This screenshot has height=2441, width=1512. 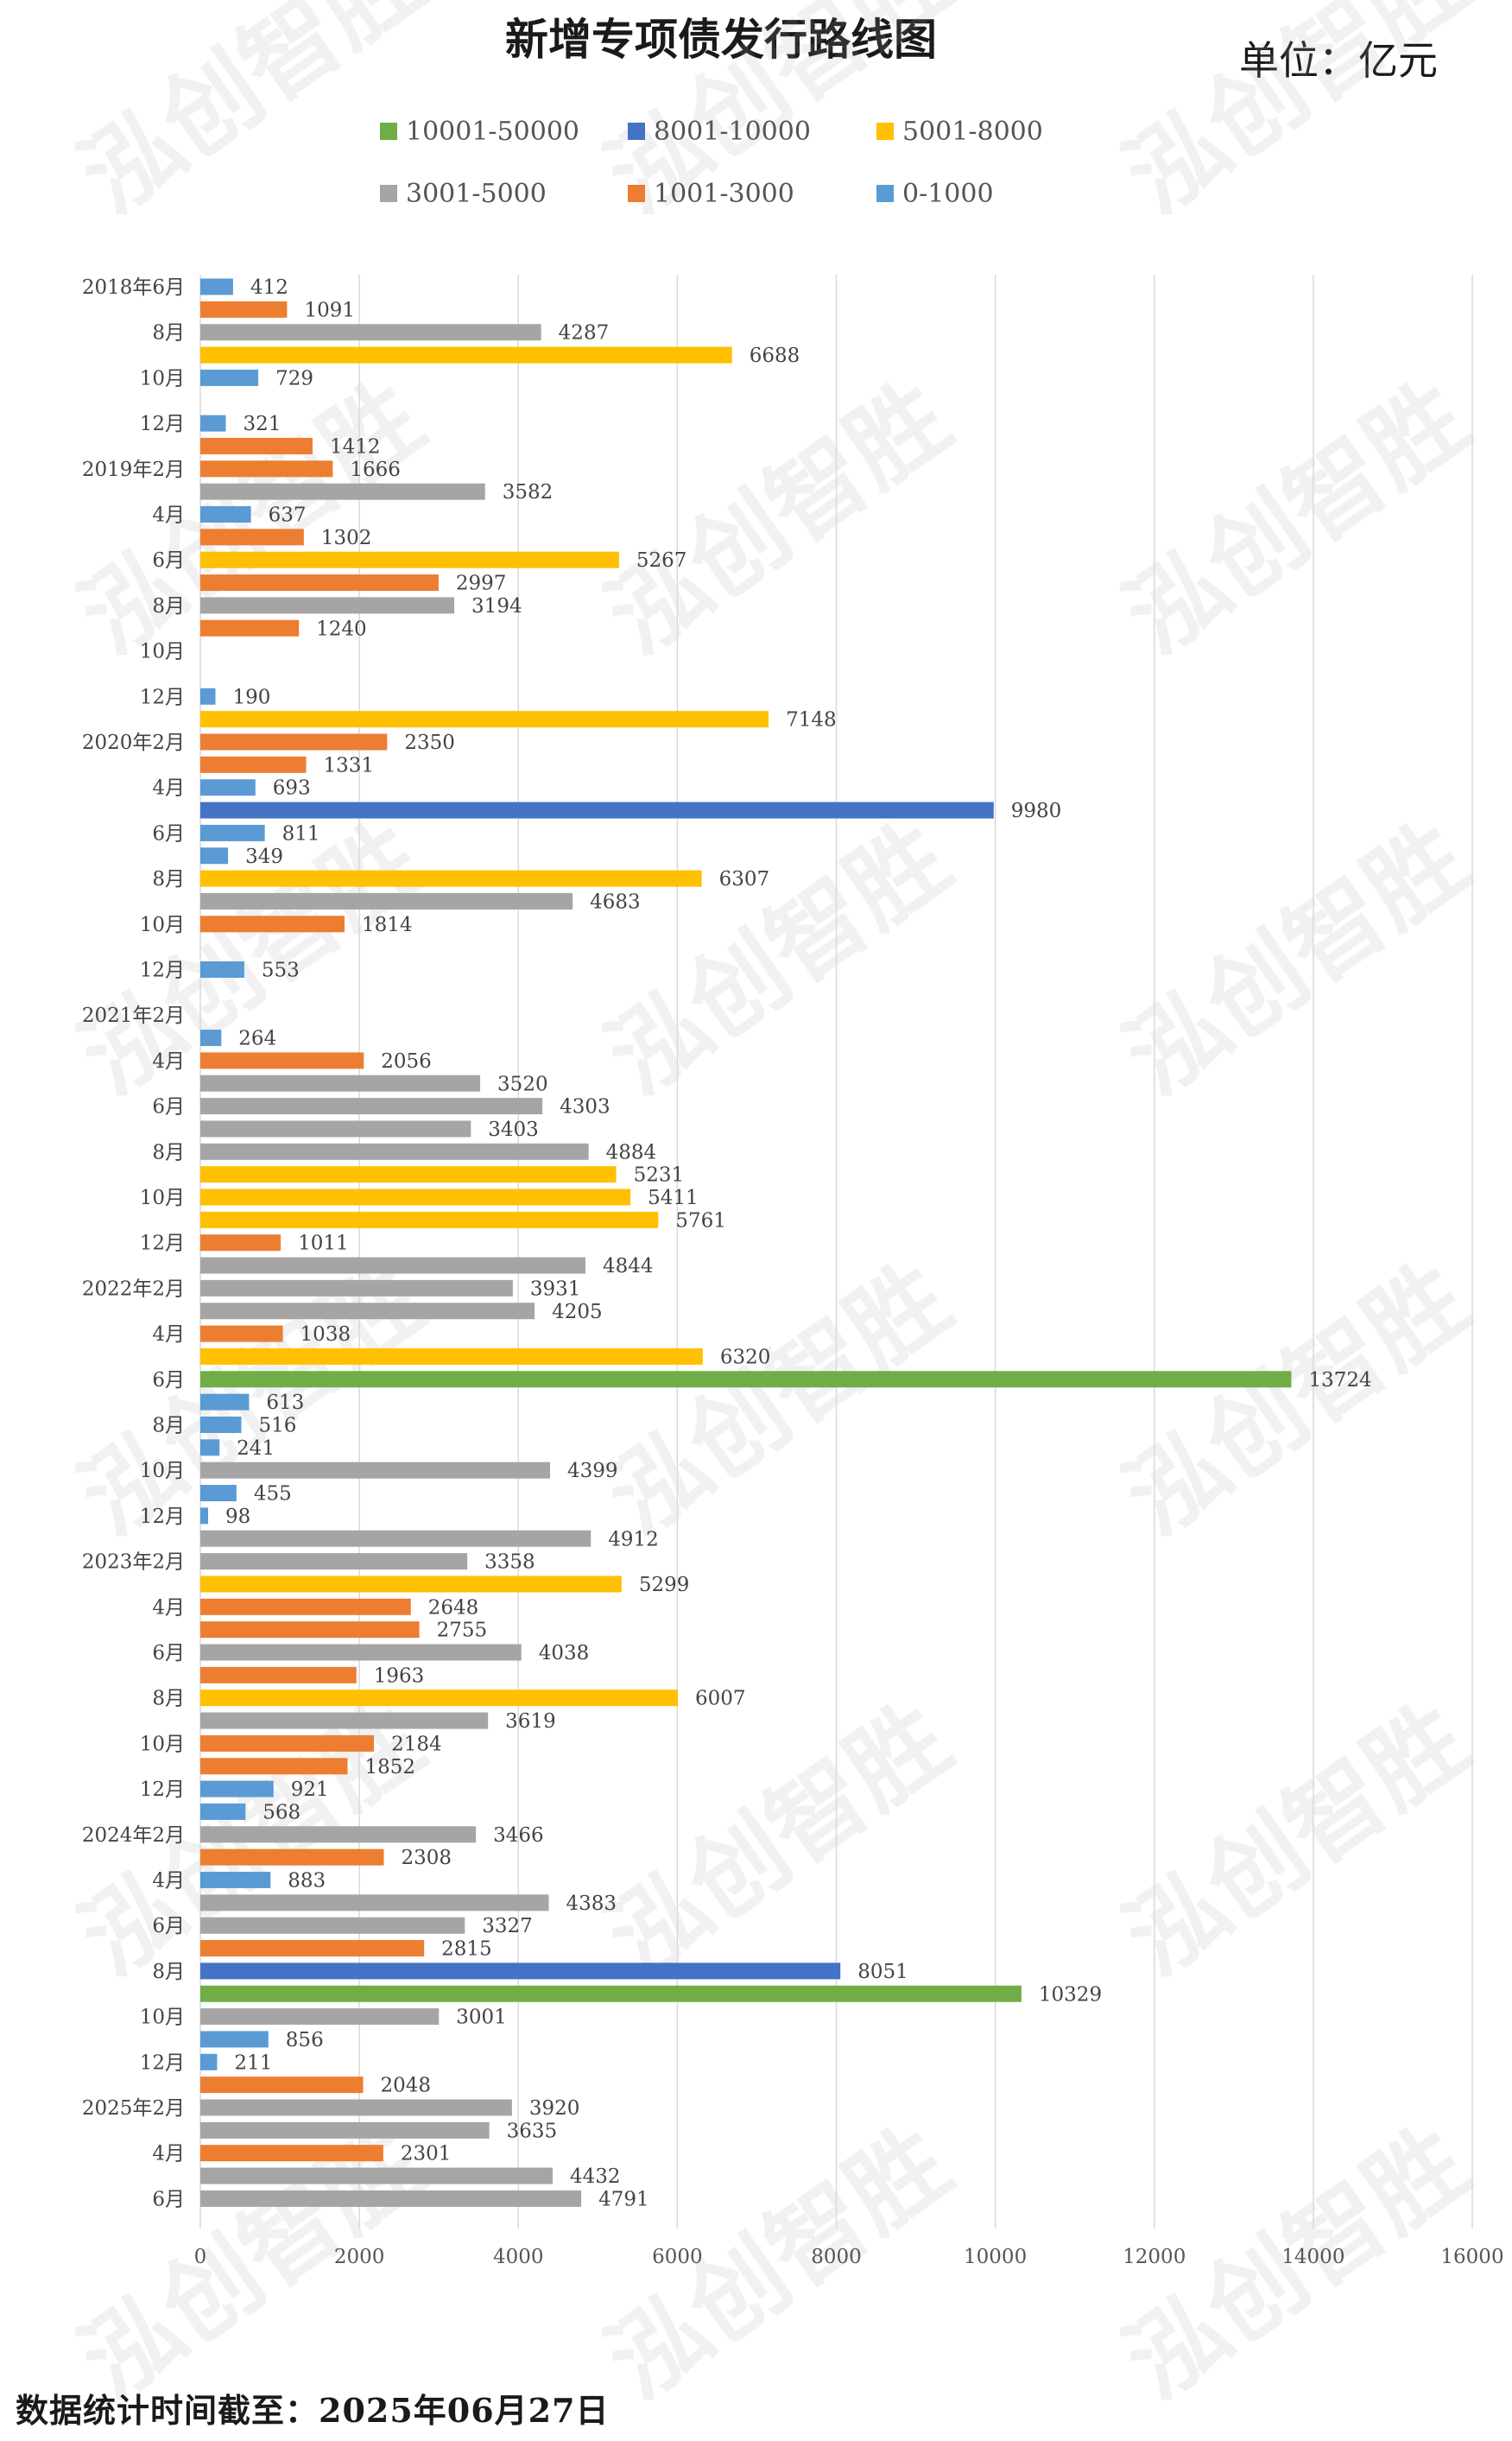 I want to click on data-label: 5299, so click(x=664, y=1585).